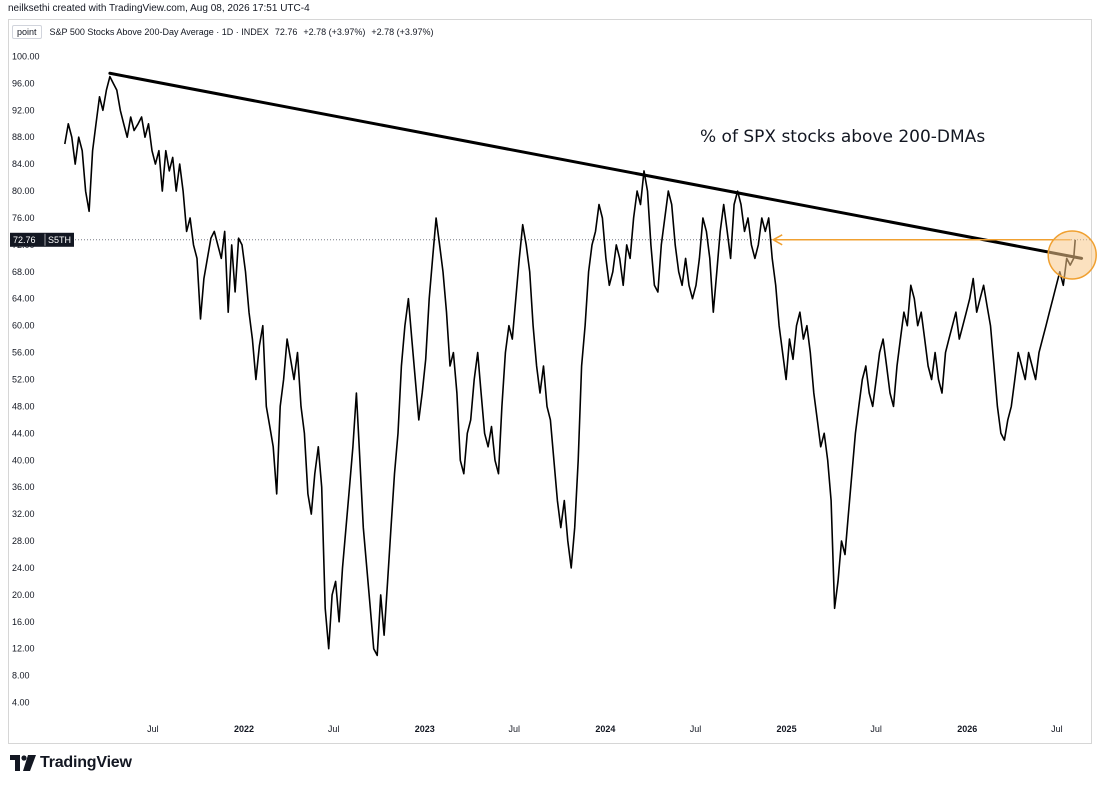 The width and height of the screenshot is (1100, 786). I want to click on y-tick-label: 68.00, so click(23, 272).